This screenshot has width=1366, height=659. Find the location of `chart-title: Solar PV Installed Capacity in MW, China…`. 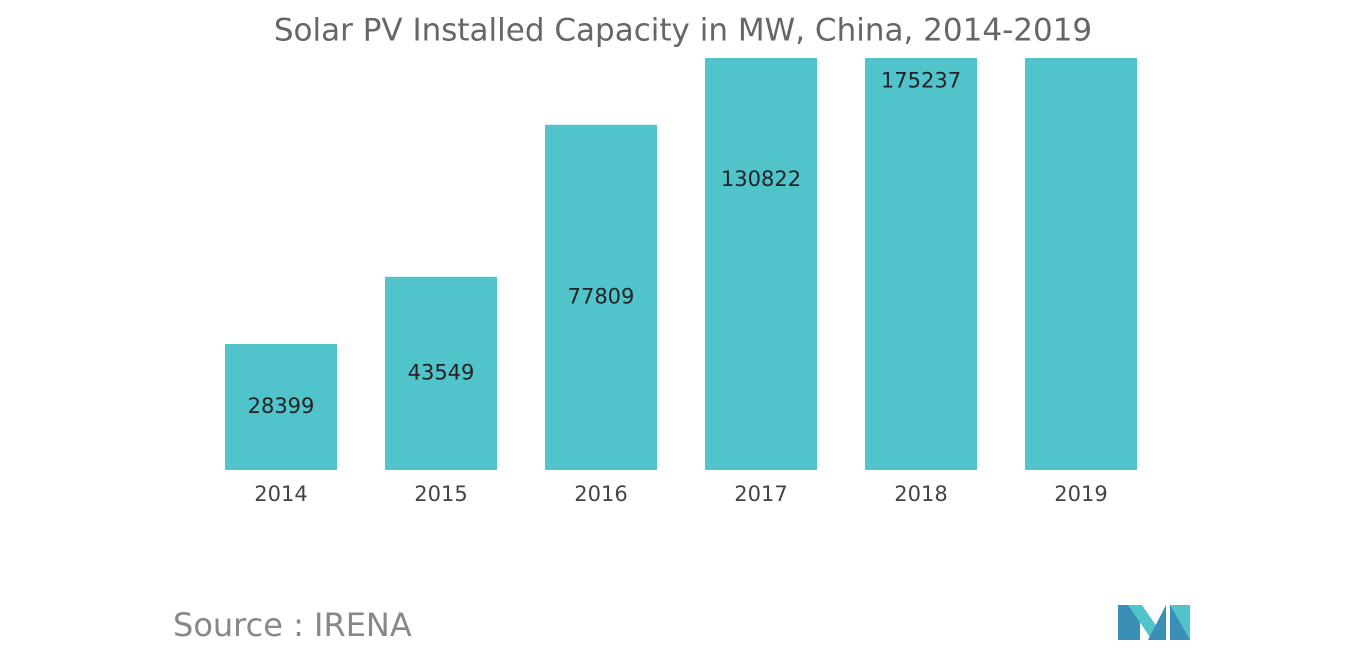

chart-title: Solar PV Installed Capacity in MW, China… is located at coordinates (683, 31).